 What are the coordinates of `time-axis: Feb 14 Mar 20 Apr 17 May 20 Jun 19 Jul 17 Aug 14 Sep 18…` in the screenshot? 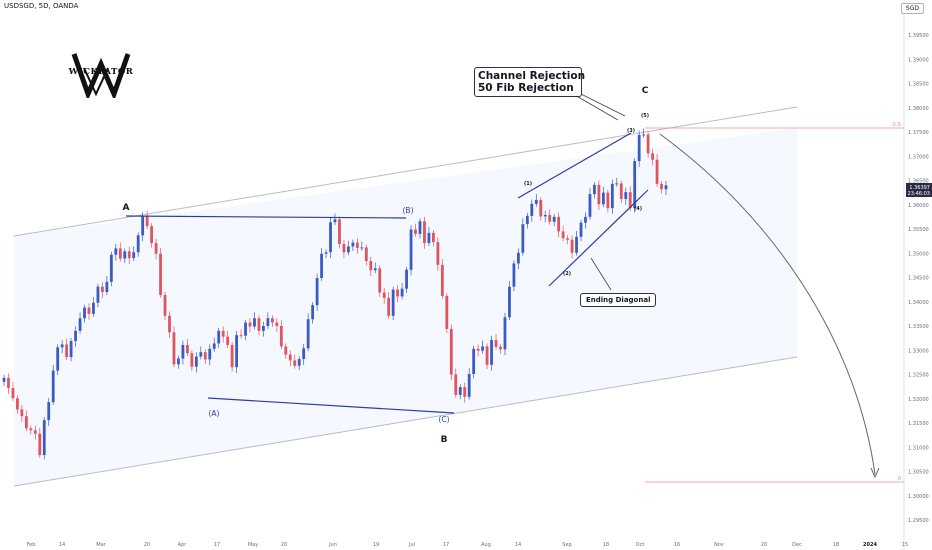 It's located at (468, 545).